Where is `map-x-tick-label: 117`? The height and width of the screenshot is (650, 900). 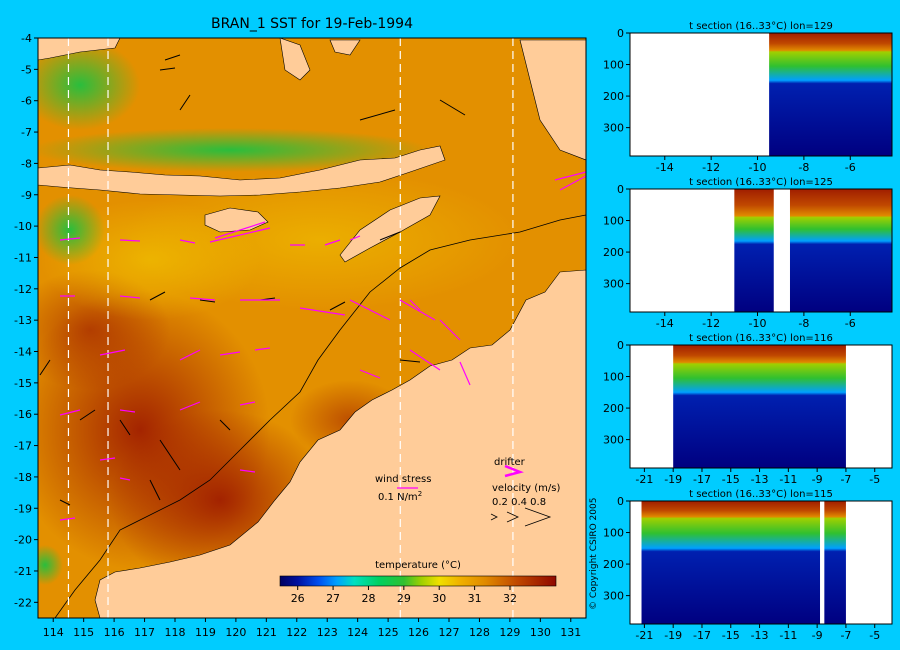 map-x-tick-label: 117 is located at coordinates (144, 632).